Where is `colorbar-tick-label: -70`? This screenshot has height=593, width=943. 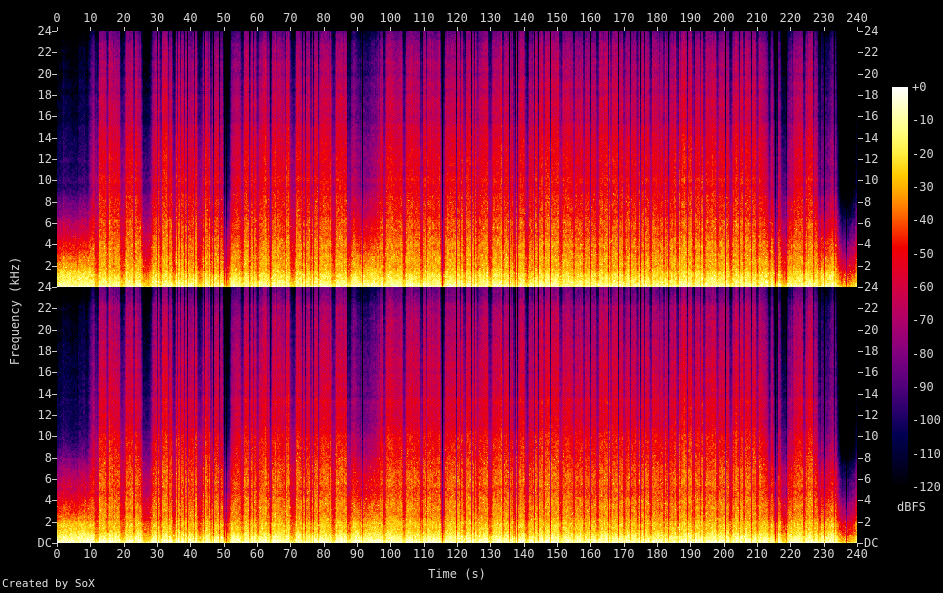
colorbar-tick-label: -70 is located at coordinates (923, 320).